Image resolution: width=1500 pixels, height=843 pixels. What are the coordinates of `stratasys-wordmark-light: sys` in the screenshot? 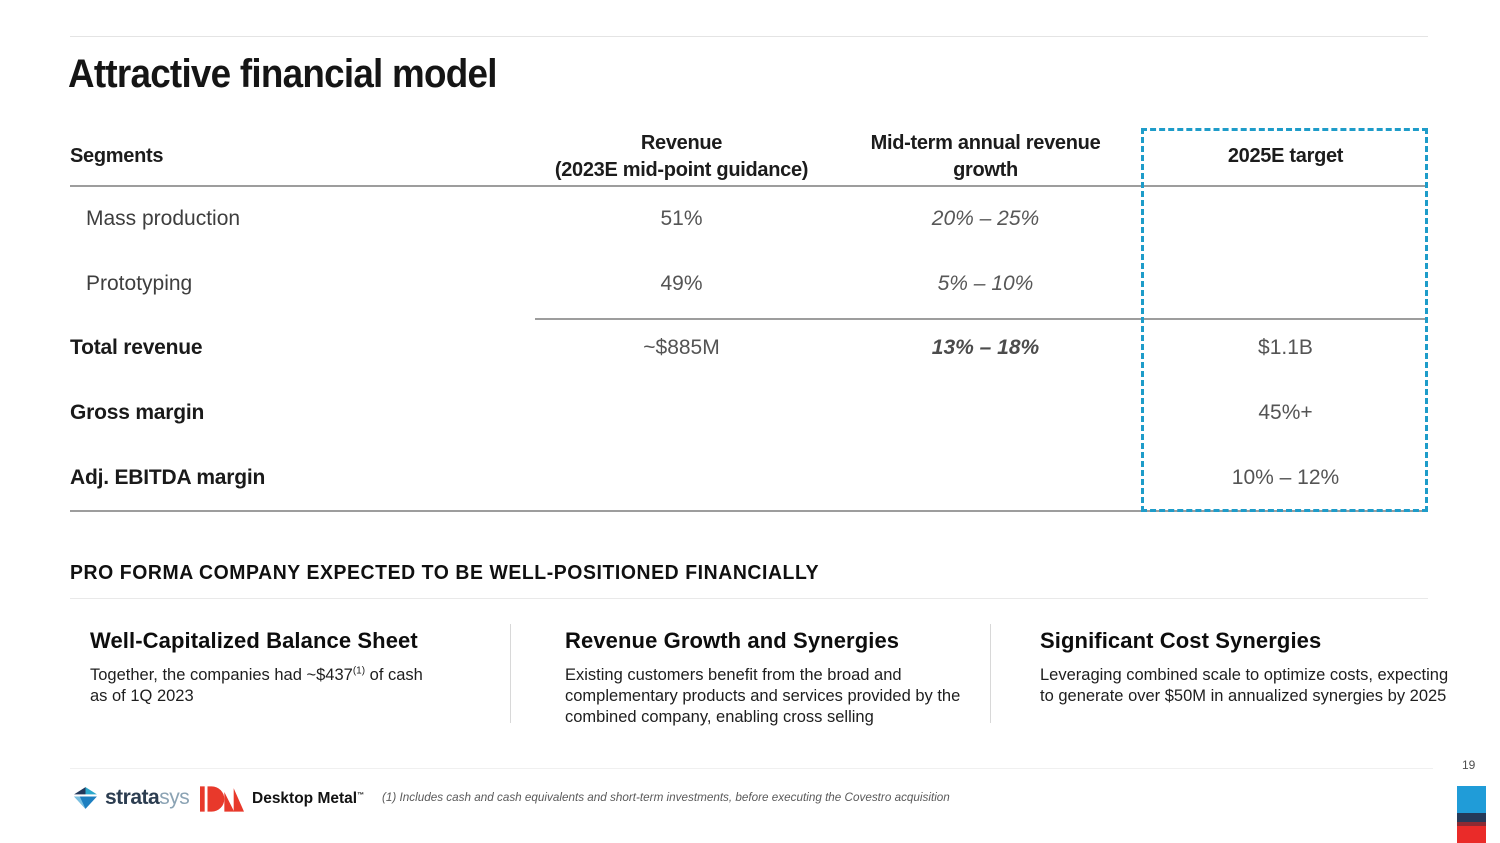 It's located at (174, 797).